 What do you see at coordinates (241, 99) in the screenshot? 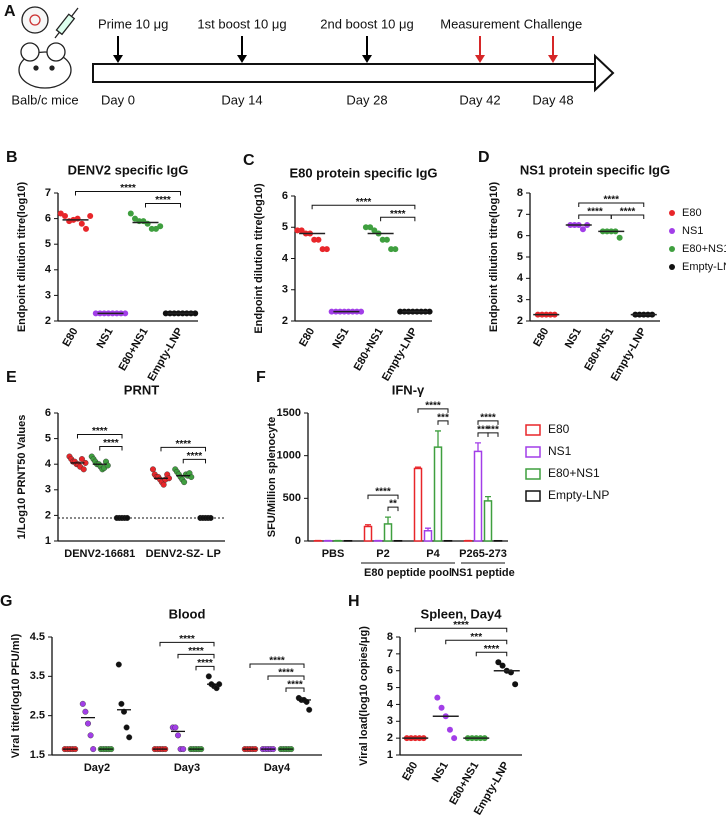
I see `event-day: Day 14` at bounding box center [241, 99].